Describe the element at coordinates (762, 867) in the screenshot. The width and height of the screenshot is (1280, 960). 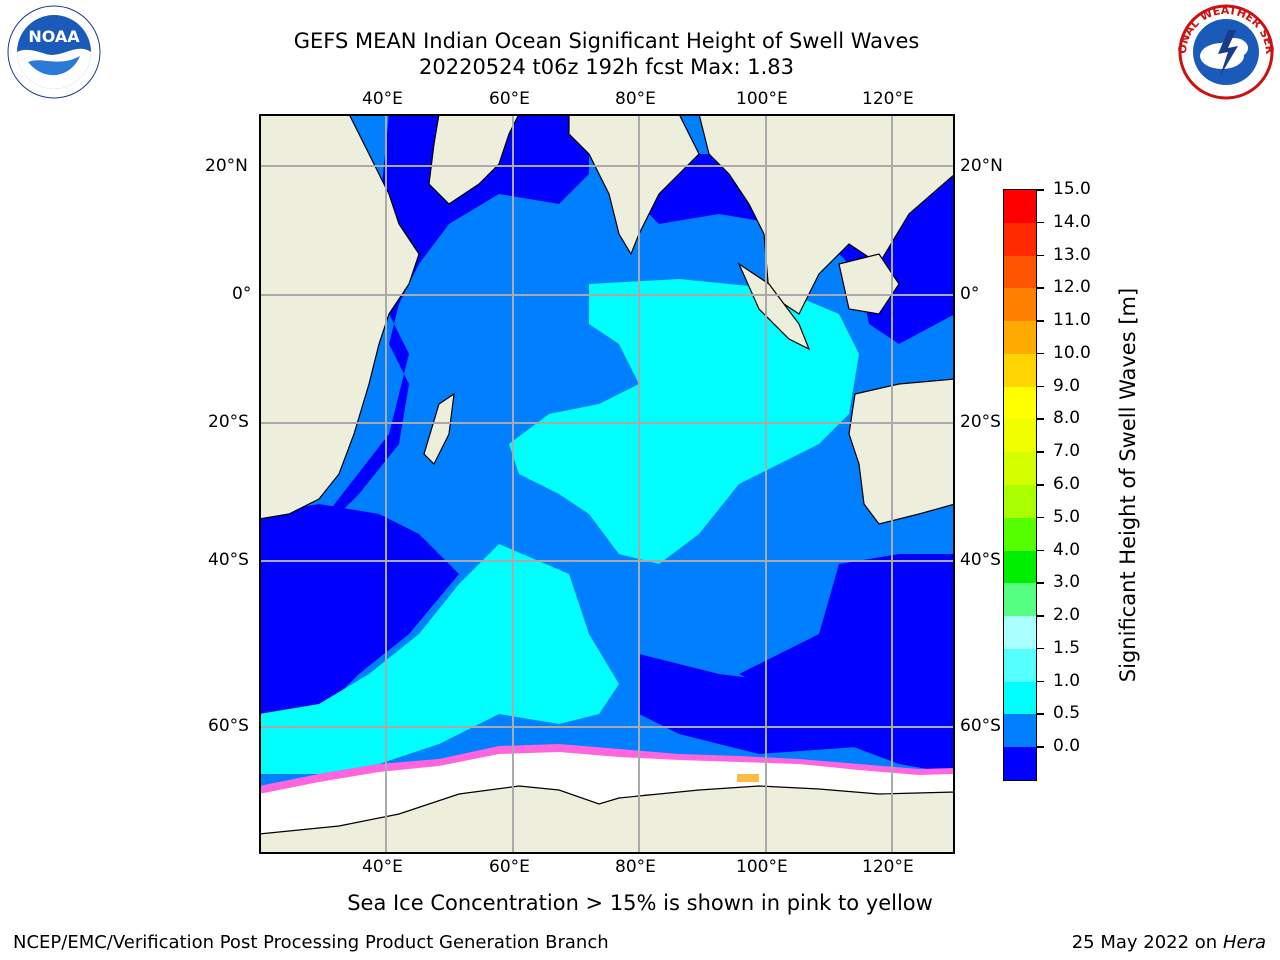
I see `lon-tick-bottom: 100°E` at that location.